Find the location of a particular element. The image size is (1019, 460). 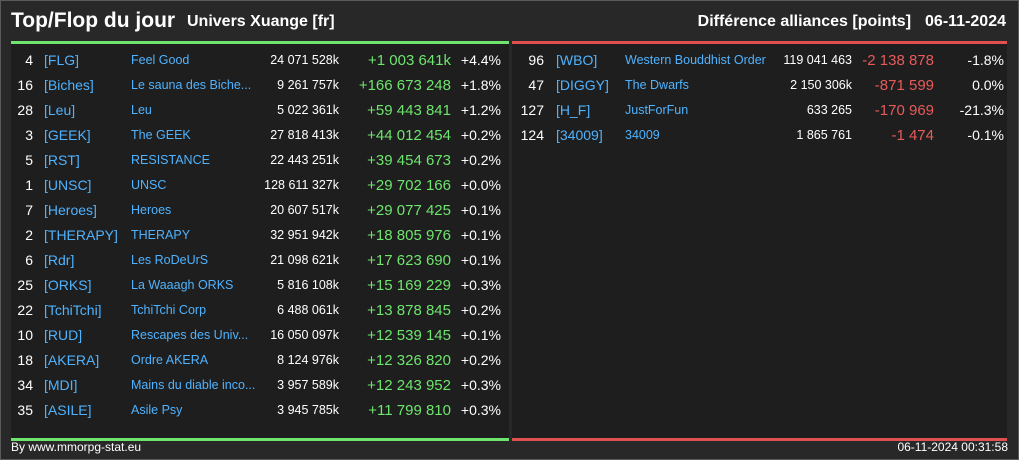

alliance-tag-link: [WBO] is located at coordinates (577, 60).